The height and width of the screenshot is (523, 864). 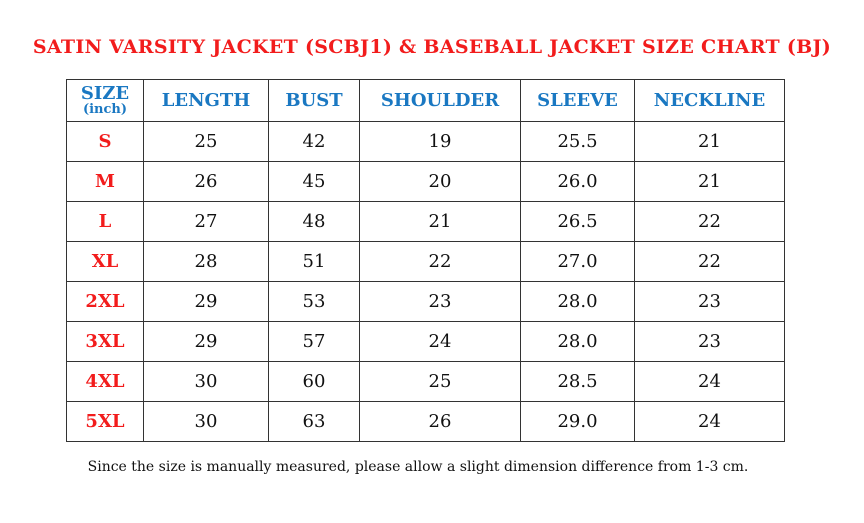 What do you see at coordinates (105, 93) in the screenshot?
I see `size-label: SIZE` at bounding box center [105, 93].